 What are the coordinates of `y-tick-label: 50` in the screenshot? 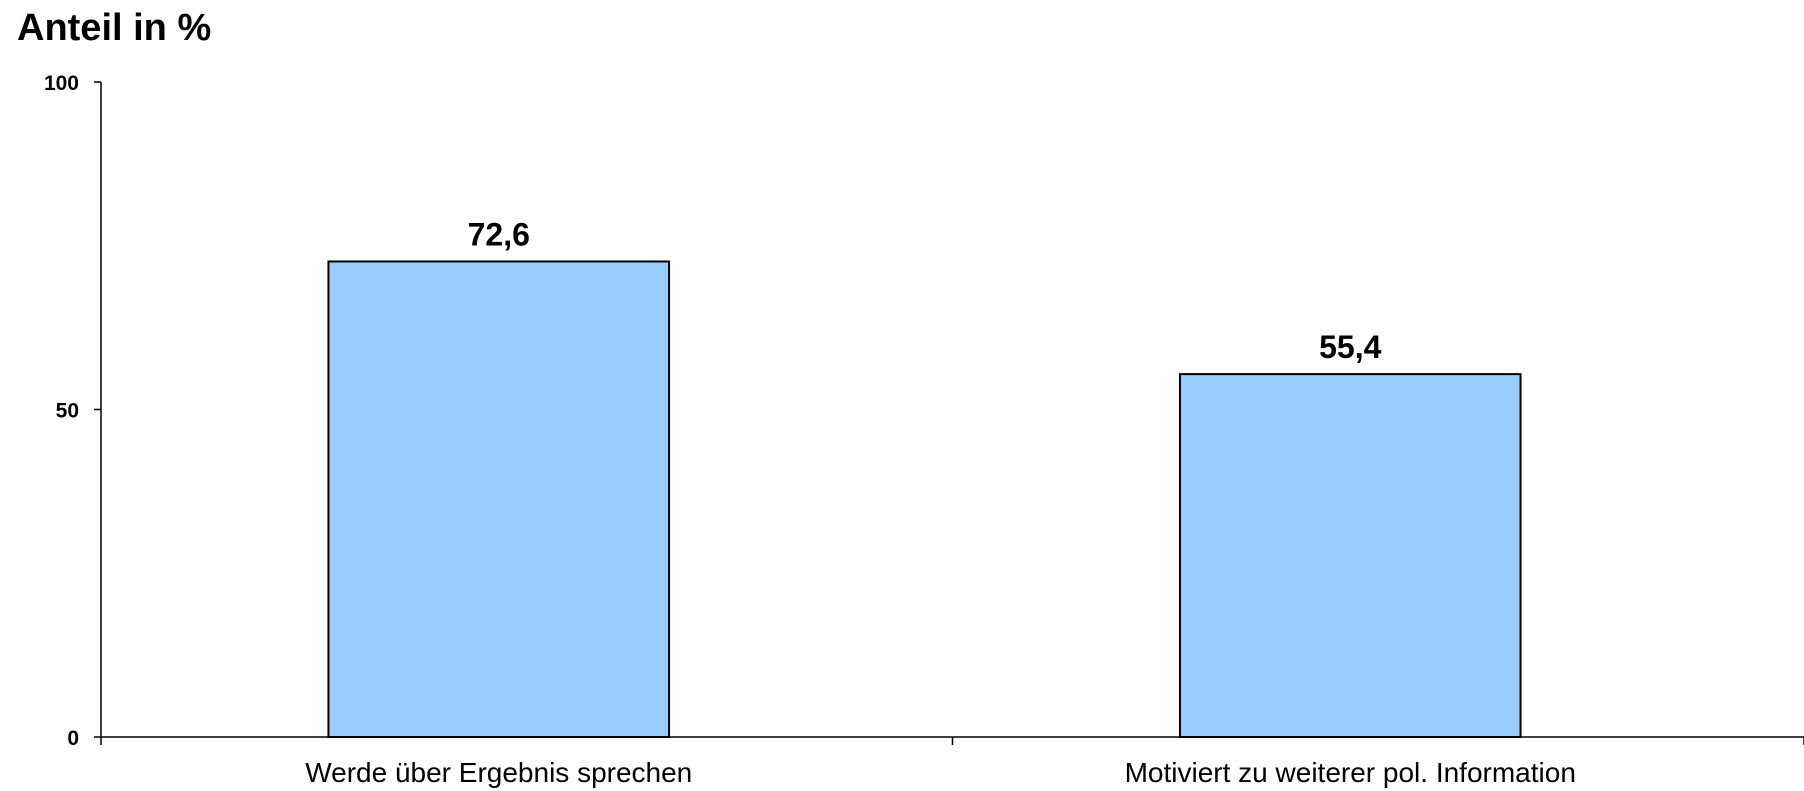 It's located at (67, 411).